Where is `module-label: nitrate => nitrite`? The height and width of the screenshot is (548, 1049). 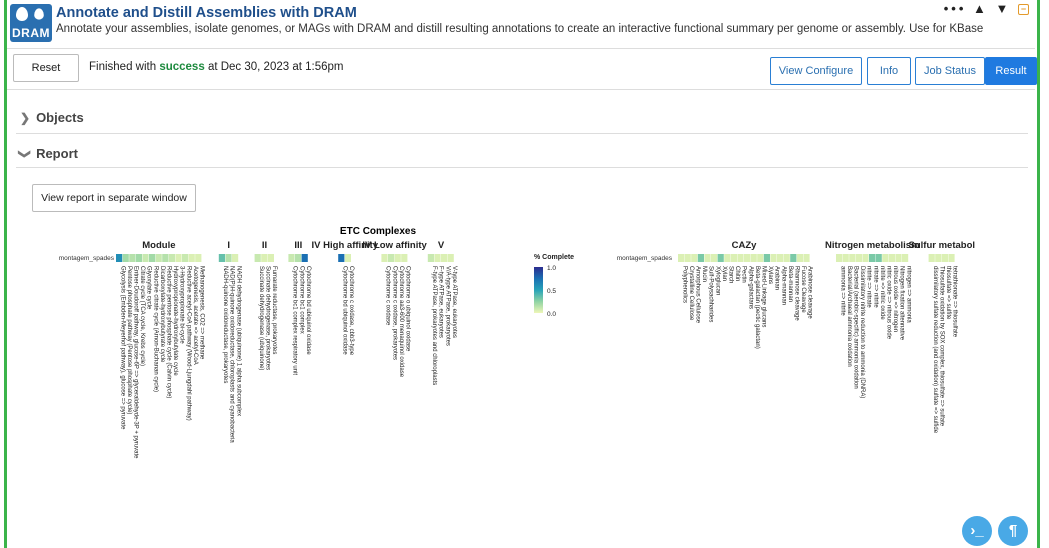 module-label: nitrate => nitrite is located at coordinates (875, 287).